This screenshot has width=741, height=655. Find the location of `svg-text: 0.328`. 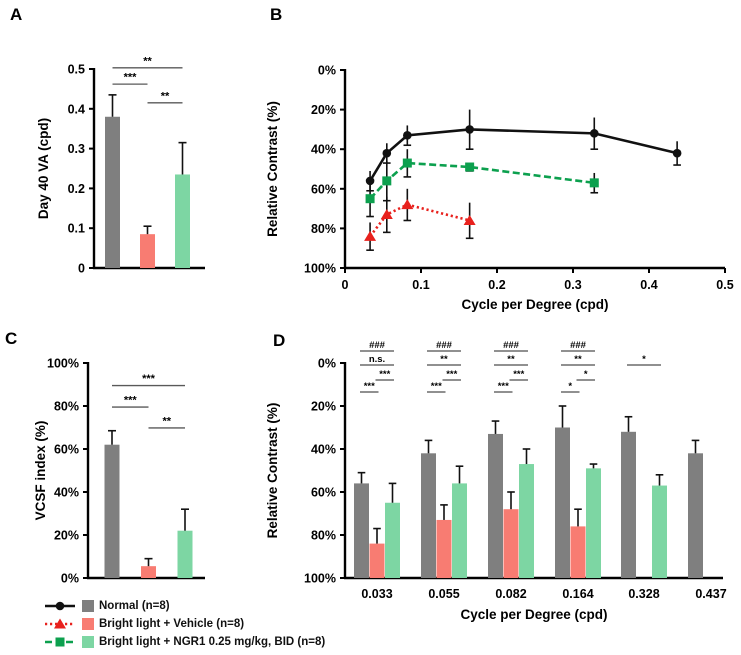

svg-text: 0.328 is located at coordinates (643, 594).